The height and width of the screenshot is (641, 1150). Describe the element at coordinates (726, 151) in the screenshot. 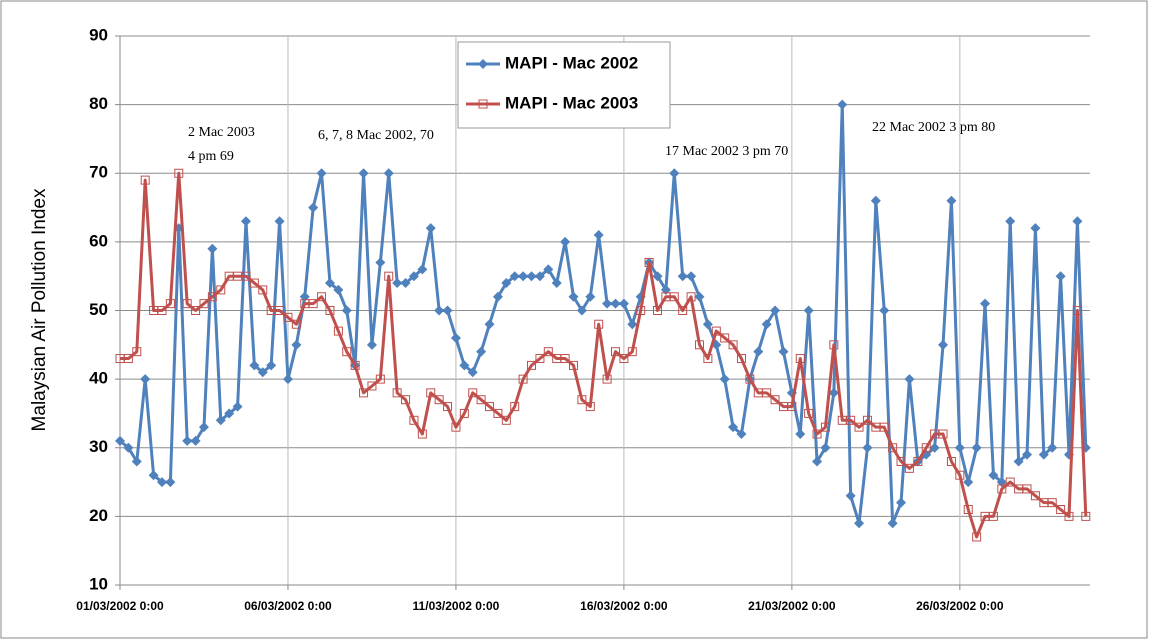

I see `annotation: 17 Mac 2002 3 pm 70` at that location.